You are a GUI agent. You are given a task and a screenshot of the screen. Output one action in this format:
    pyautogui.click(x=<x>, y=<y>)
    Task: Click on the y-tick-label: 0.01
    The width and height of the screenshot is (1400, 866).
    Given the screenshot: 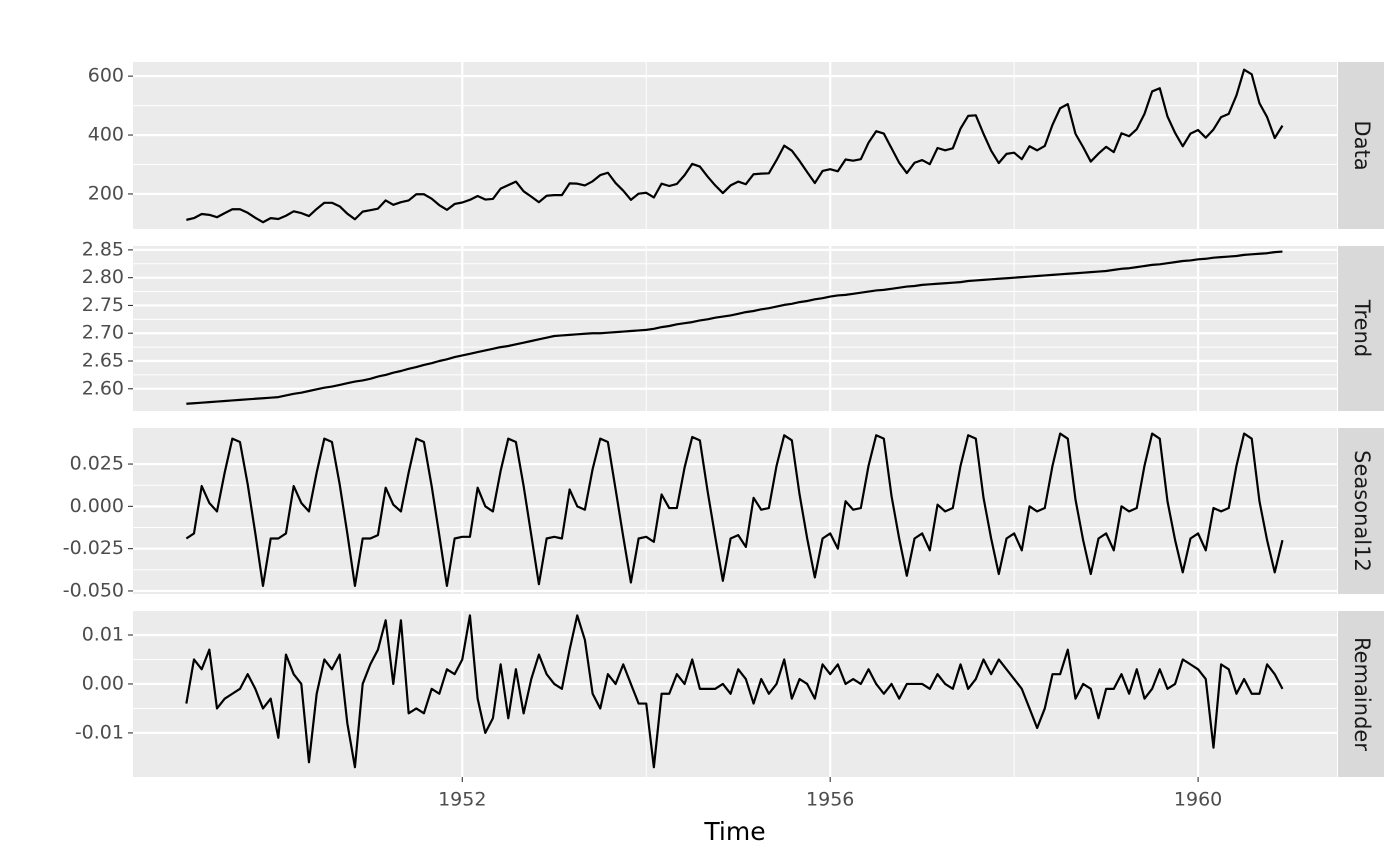 What is the action you would take?
    pyautogui.click(x=103, y=634)
    